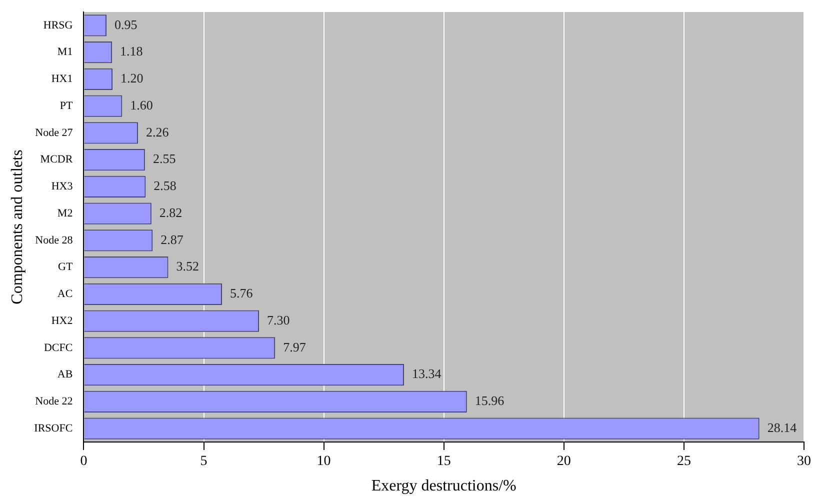 The height and width of the screenshot is (504, 834). What do you see at coordinates (53, 428) in the screenshot?
I see `y-tick-label: IRSOFC` at bounding box center [53, 428].